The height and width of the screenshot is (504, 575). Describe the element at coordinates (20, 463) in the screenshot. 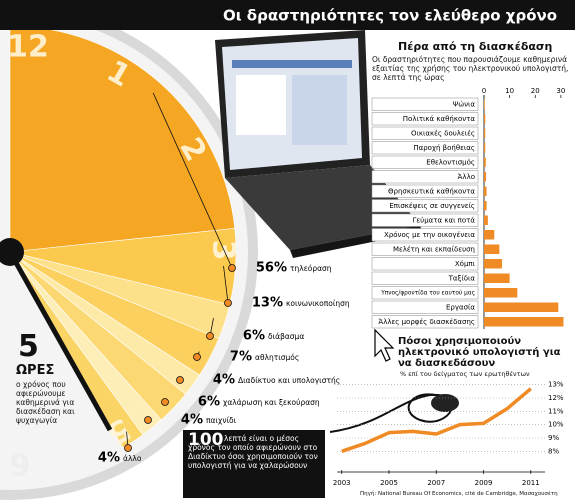

I see `clock-number: 6` at that location.